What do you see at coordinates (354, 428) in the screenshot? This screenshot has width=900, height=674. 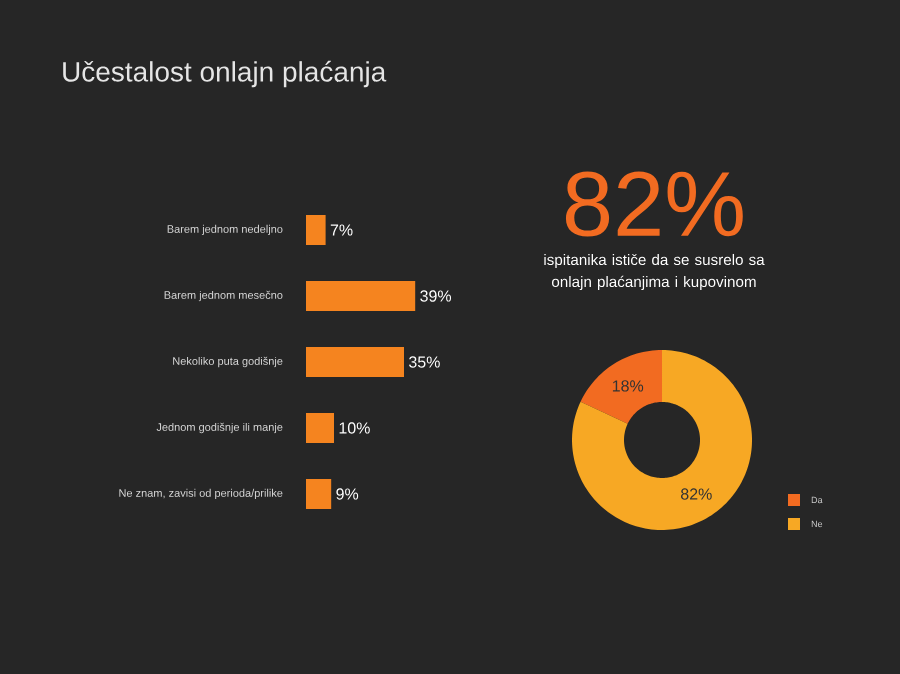 I see `data-label: 10%` at bounding box center [354, 428].